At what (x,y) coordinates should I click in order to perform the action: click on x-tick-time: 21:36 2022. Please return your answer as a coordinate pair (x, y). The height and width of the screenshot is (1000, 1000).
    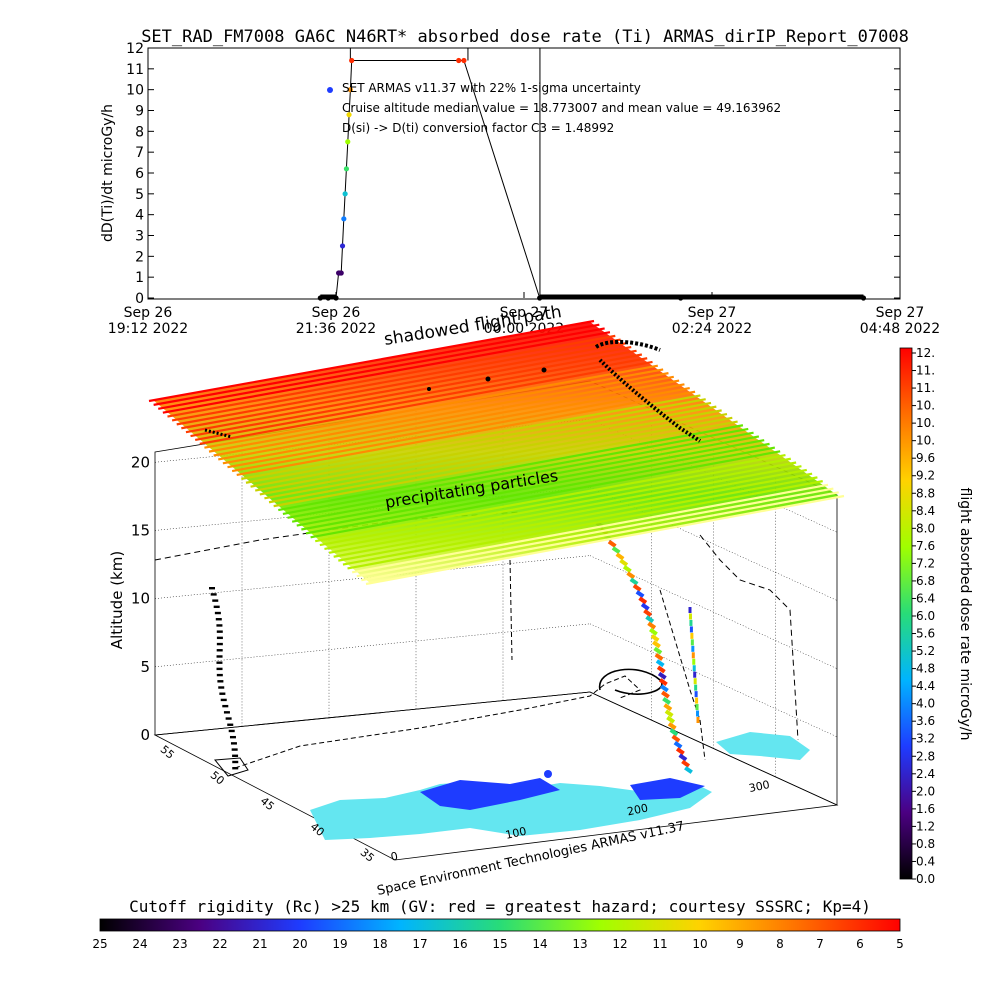
    Looking at the image, I should click on (336, 329).